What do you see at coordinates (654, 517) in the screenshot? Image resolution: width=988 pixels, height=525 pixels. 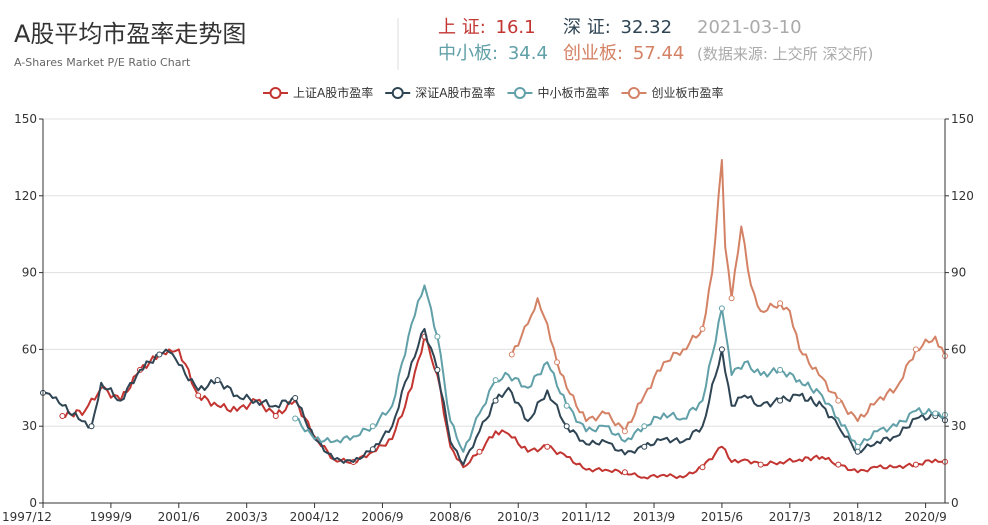 I see `x-tick-label-2013-9: 2013/9` at bounding box center [654, 517].